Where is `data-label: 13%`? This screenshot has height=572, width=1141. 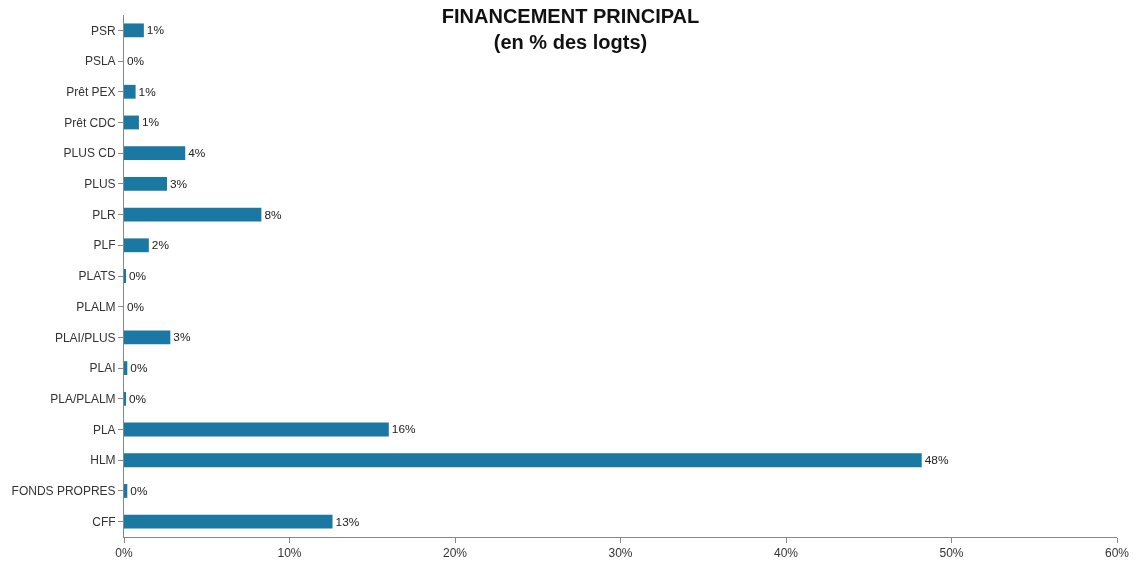
data-label: 13% is located at coordinates (347, 521).